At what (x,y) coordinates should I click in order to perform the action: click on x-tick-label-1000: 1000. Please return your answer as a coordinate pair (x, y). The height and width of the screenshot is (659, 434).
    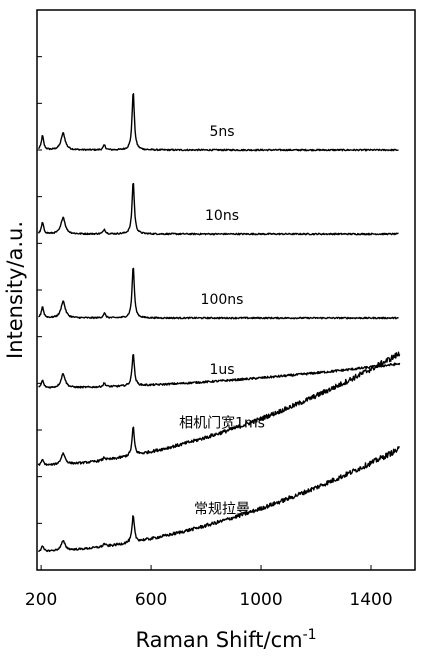
    Looking at the image, I should click on (260, 600).